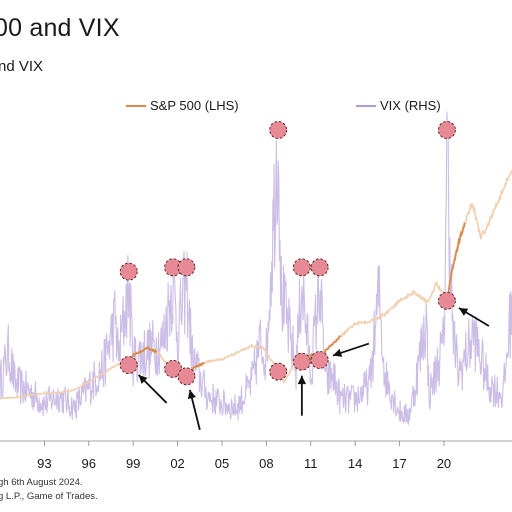  What do you see at coordinates (266, 463) in the screenshot?
I see `x-tick-label: 08` at bounding box center [266, 463].